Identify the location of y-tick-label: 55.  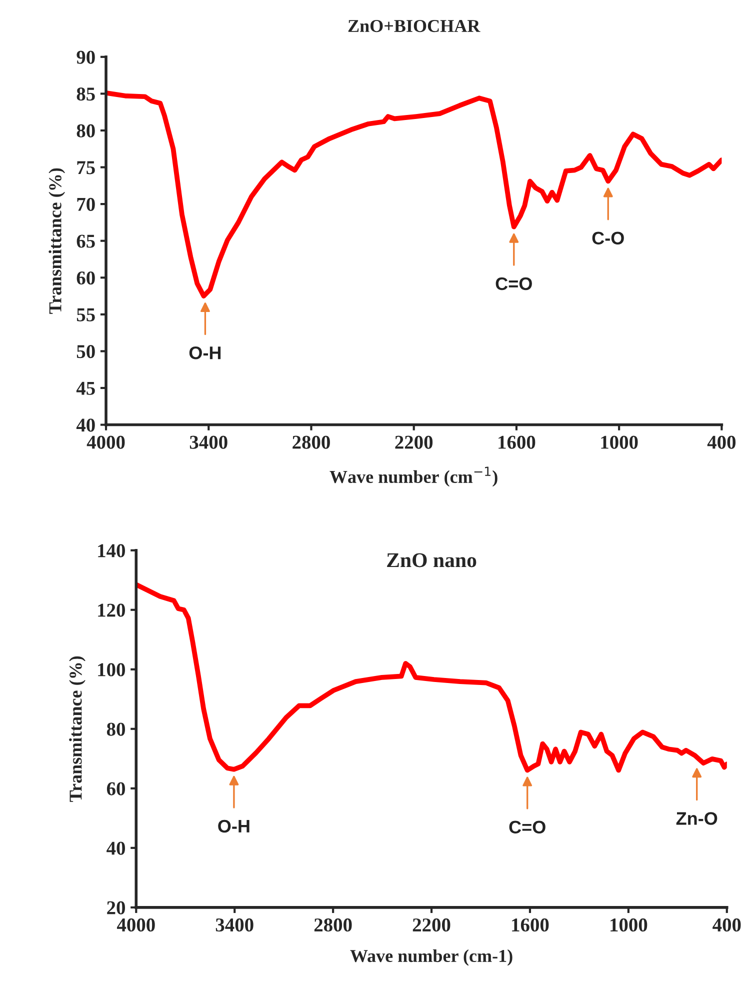
(85, 315).